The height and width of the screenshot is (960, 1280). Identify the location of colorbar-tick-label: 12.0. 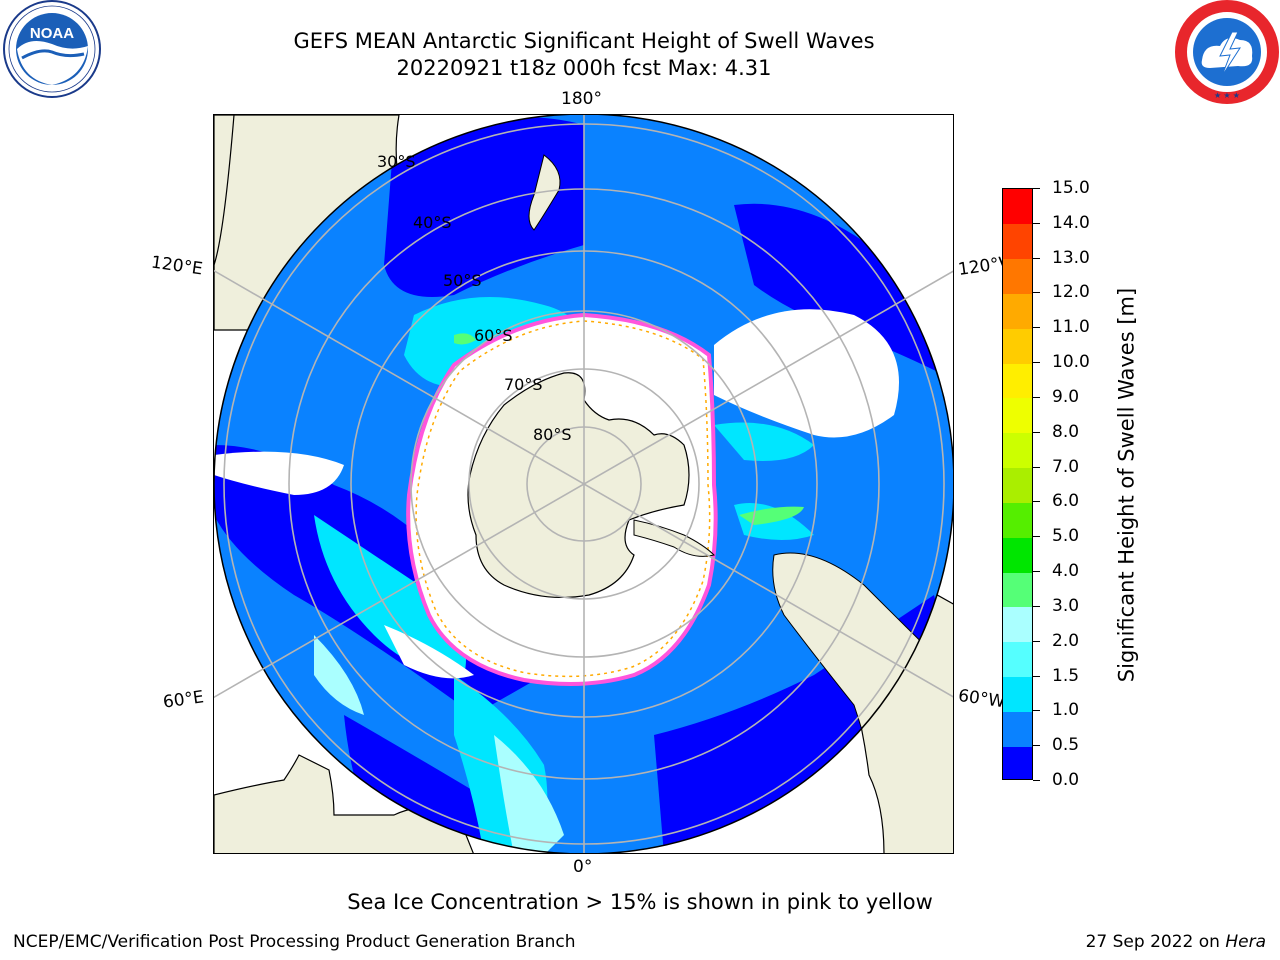
(1071, 292).